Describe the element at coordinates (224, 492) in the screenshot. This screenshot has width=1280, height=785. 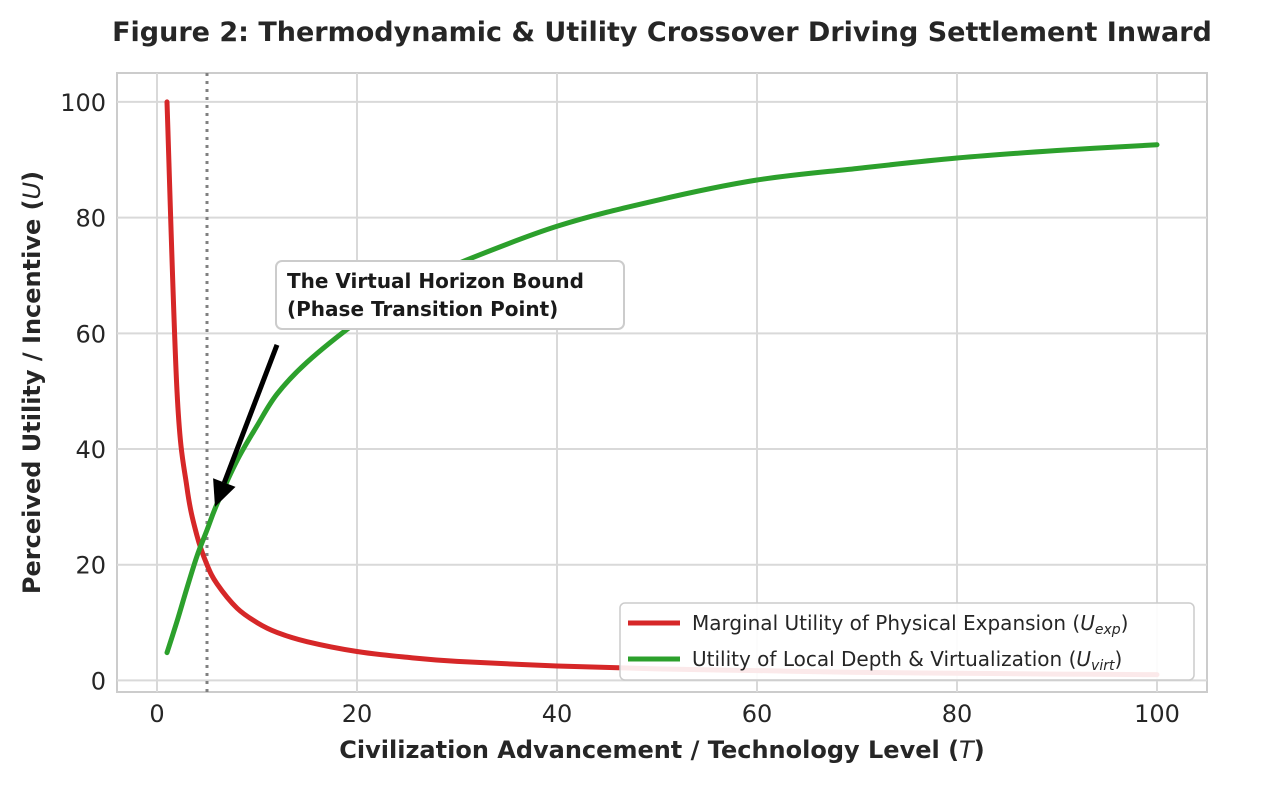
I see `annotation-arrow-head` at that location.